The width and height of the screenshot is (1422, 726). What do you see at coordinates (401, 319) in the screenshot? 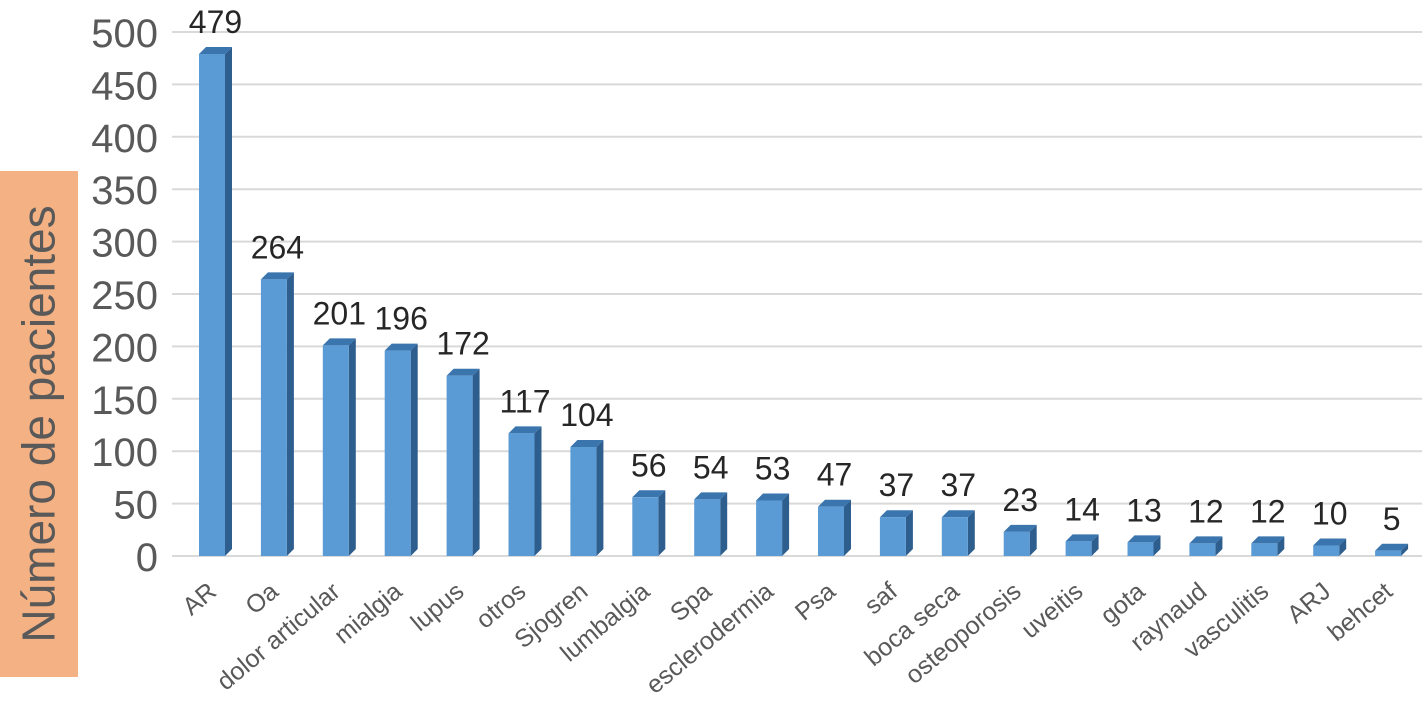
I see `data-label: 196` at bounding box center [401, 319].